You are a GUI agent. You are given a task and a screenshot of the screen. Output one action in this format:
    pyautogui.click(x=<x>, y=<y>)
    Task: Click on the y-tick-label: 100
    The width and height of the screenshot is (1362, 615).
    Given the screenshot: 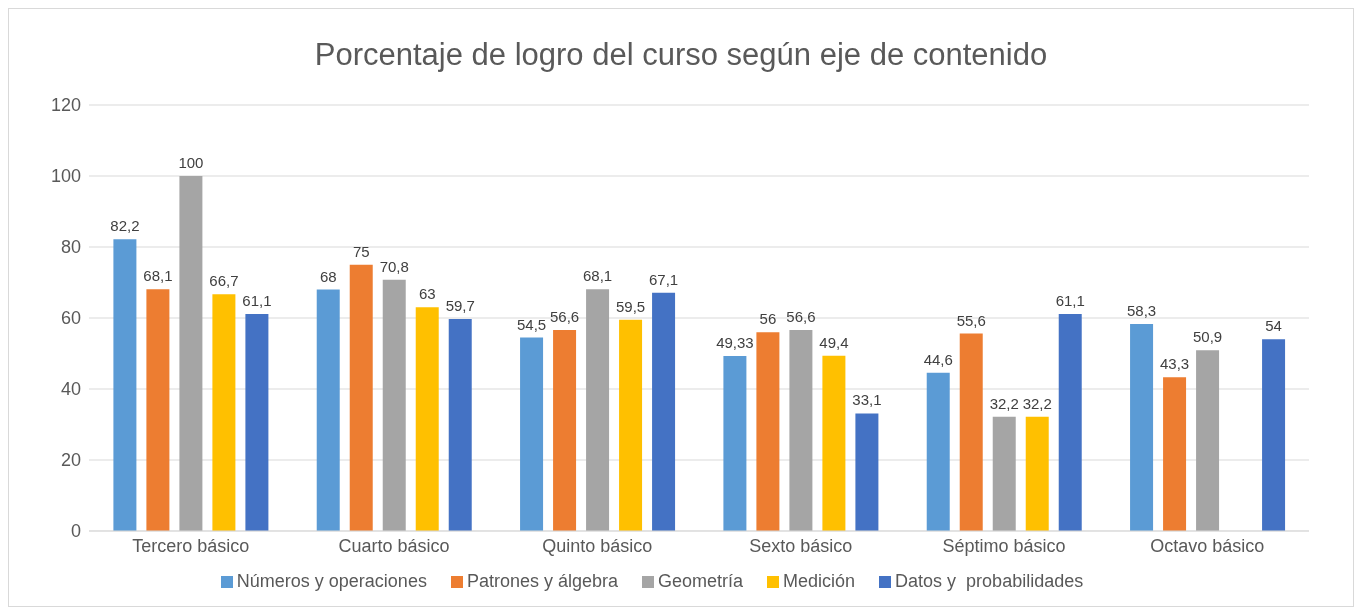 What is the action you would take?
    pyautogui.click(x=65, y=176)
    